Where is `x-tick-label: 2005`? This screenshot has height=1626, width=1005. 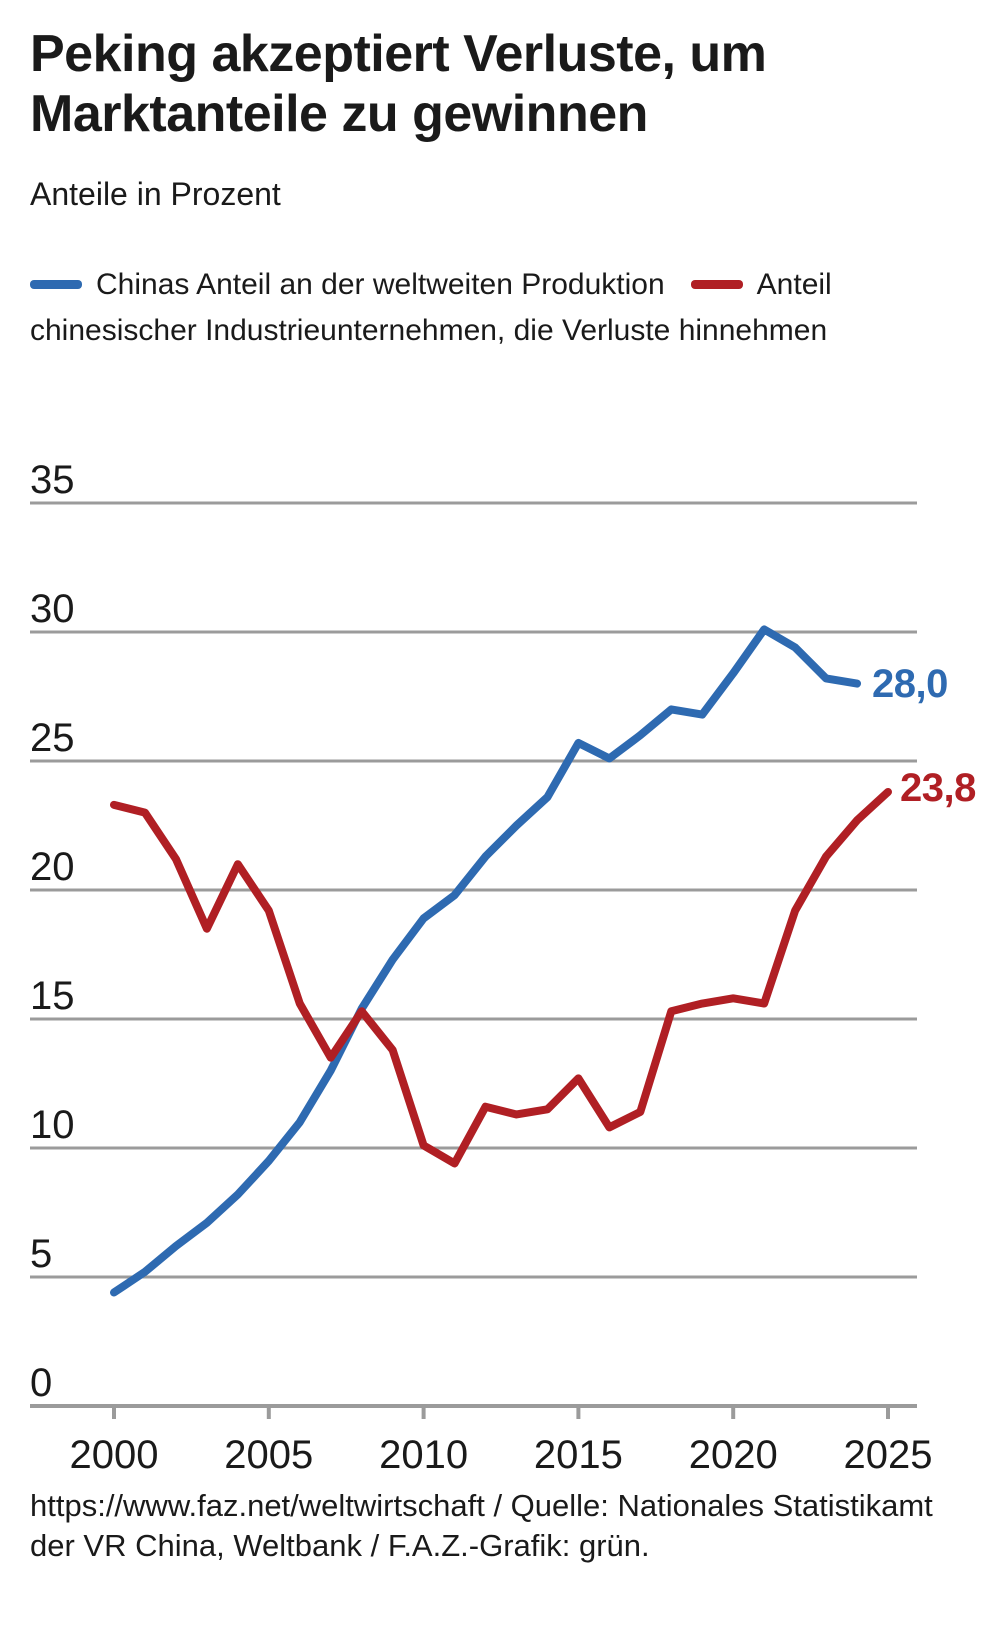 x-tick-label: 2005 is located at coordinates (268, 1455).